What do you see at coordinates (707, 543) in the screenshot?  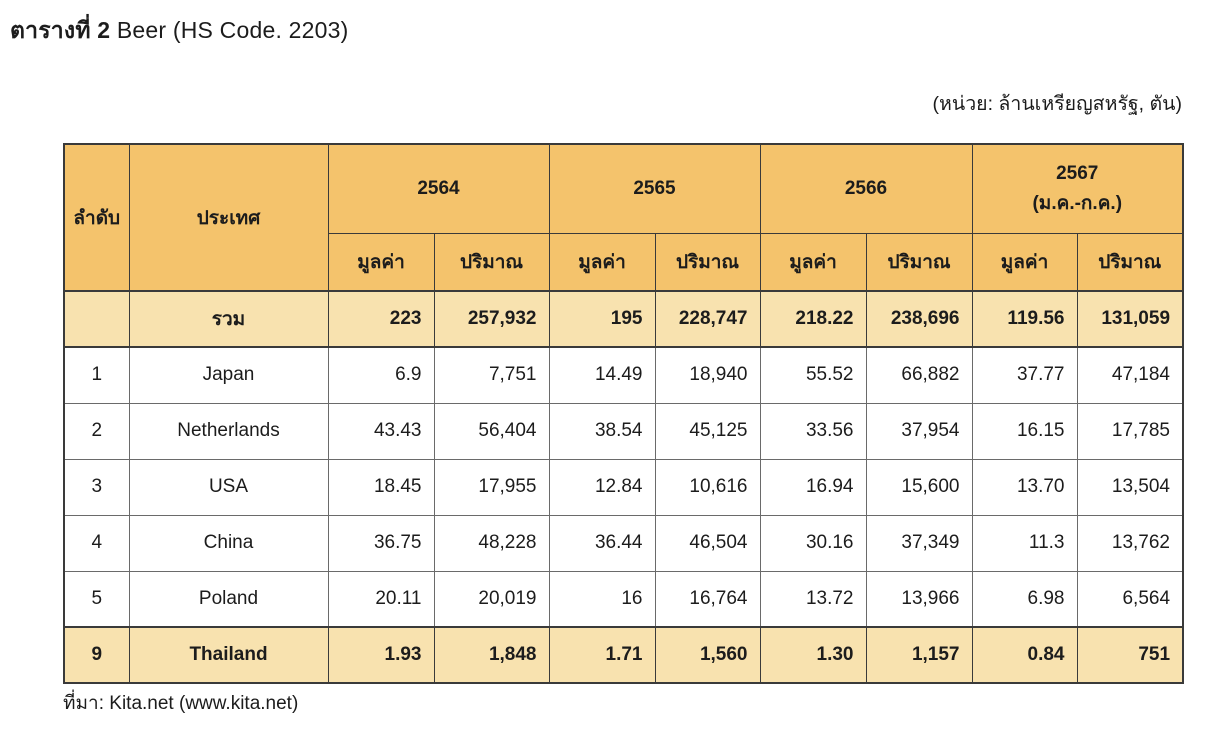 I see `cell-value: 46,504` at bounding box center [707, 543].